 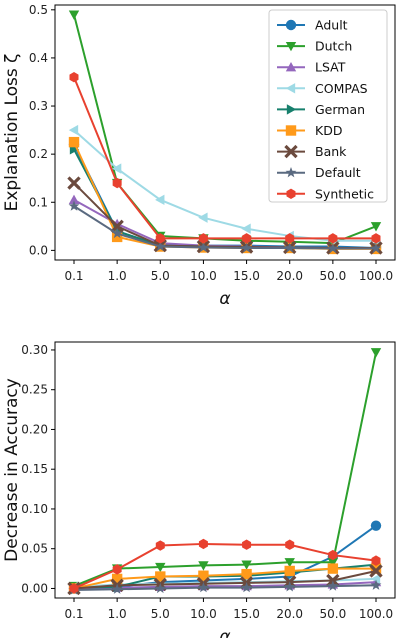 I want to click on y-tick-label: 0.0, so click(x=38, y=250).